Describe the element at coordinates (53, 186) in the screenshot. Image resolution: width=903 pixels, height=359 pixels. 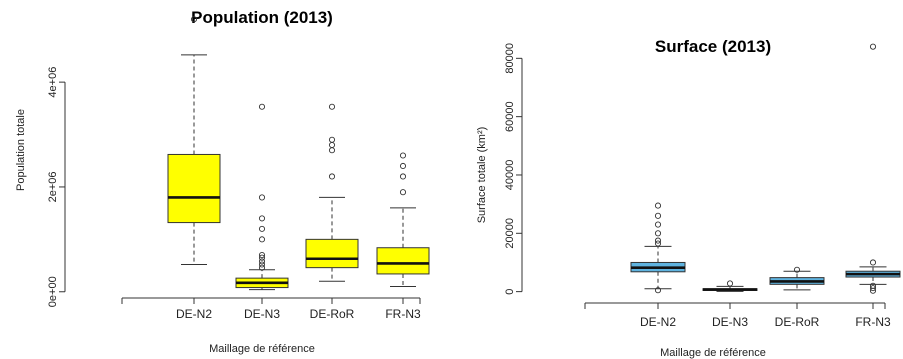
I see `y-tick-label: 2e+06` at that location.